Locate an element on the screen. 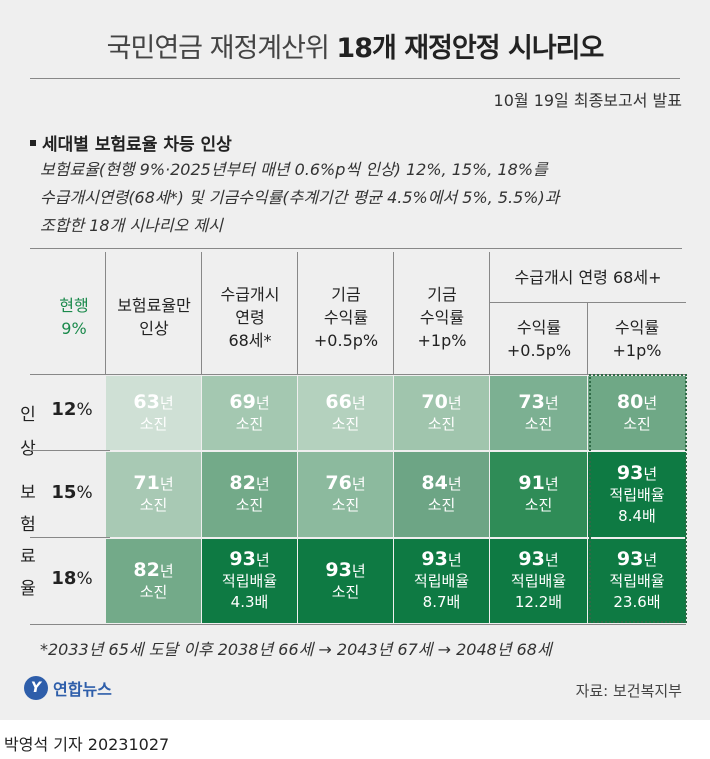 This screenshot has width=710, height=759. cell-year: 73년 is located at coordinates (538, 402).